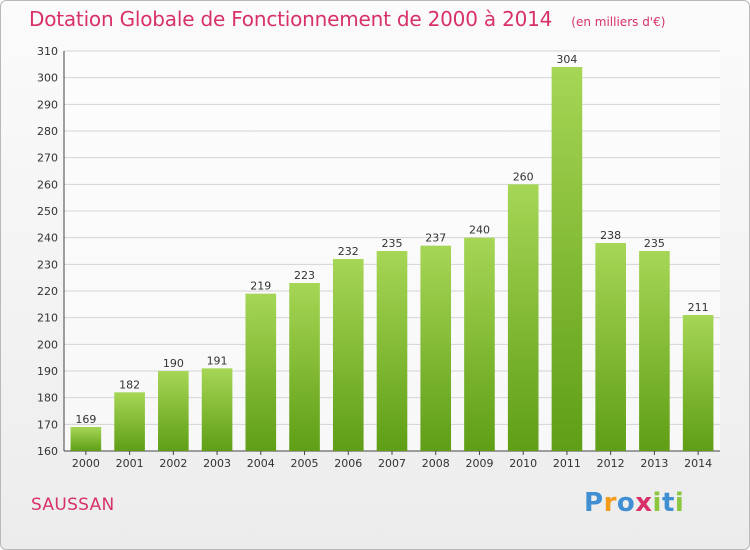 Image resolution: width=750 pixels, height=550 pixels. What do you see at coordinates (305, 463) in the screenshot?
I see `x-tick-label: 2005` at bounding box center [305, 463].